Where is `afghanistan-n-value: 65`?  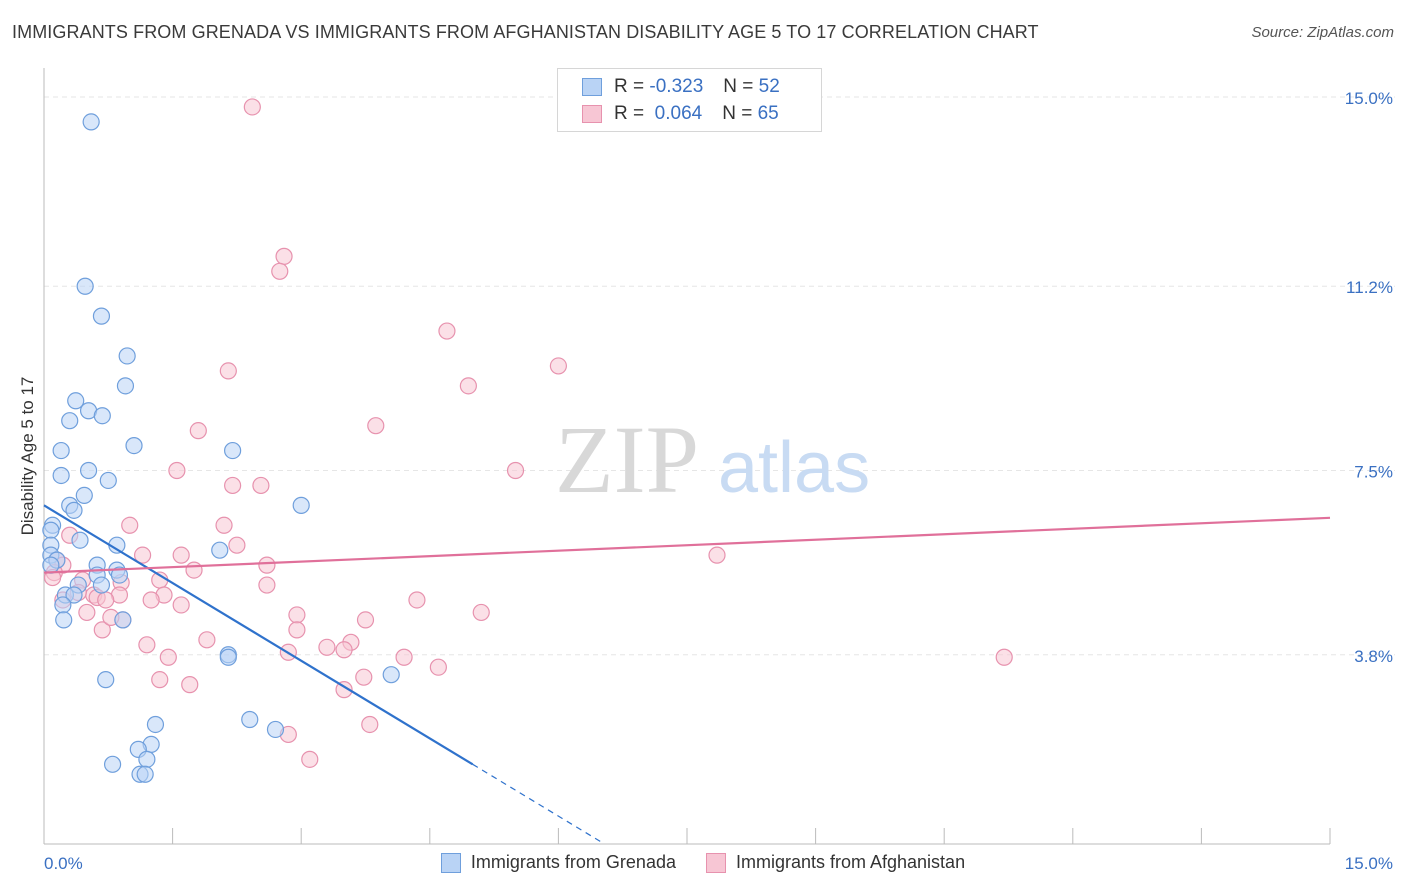 afghanistan-n-value: 65 is located at coordinates (768, 113).